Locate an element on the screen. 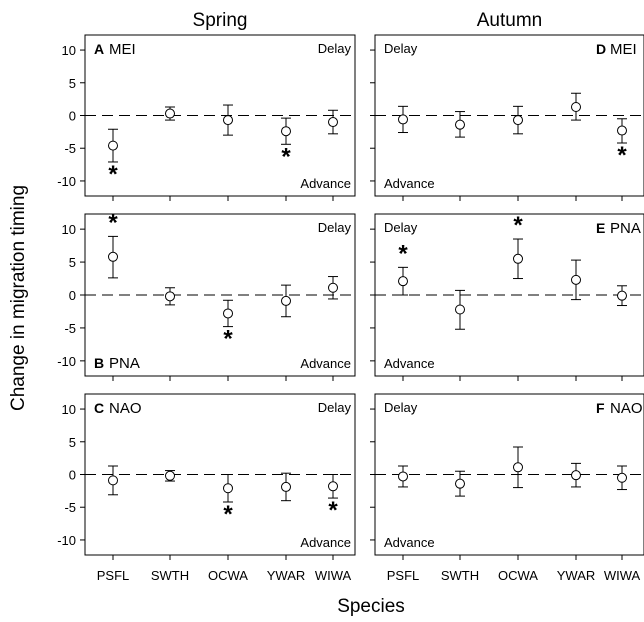 The width and height of the screenshot is (644, 622). panel-f: F NAO Delay Advance PSFL SWTH OCWA YWAR WIWA is located at coordinates (507, 488).